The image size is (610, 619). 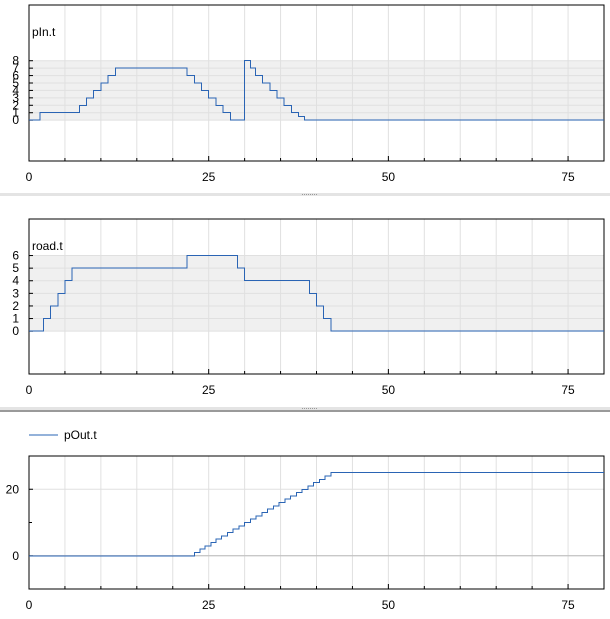 I want to click on y-tick-label: 20, so click(x=13, y=489).